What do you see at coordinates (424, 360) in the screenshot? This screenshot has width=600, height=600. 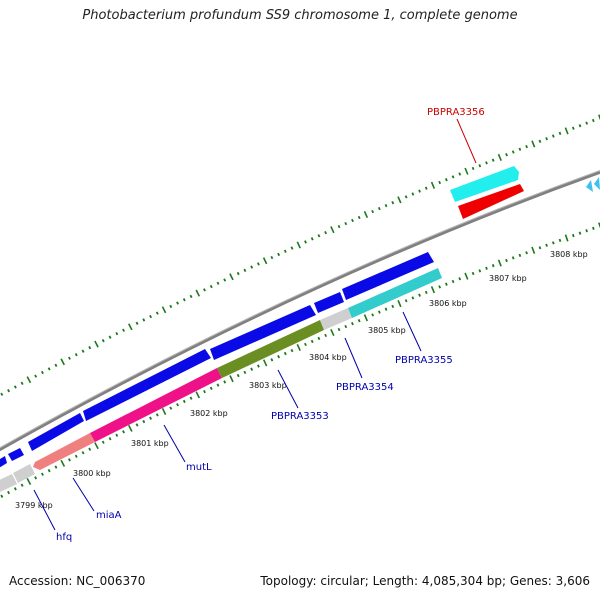 I see `gene-label-pbpra3355: PBPRA3355` at bounding box center [424, 360].